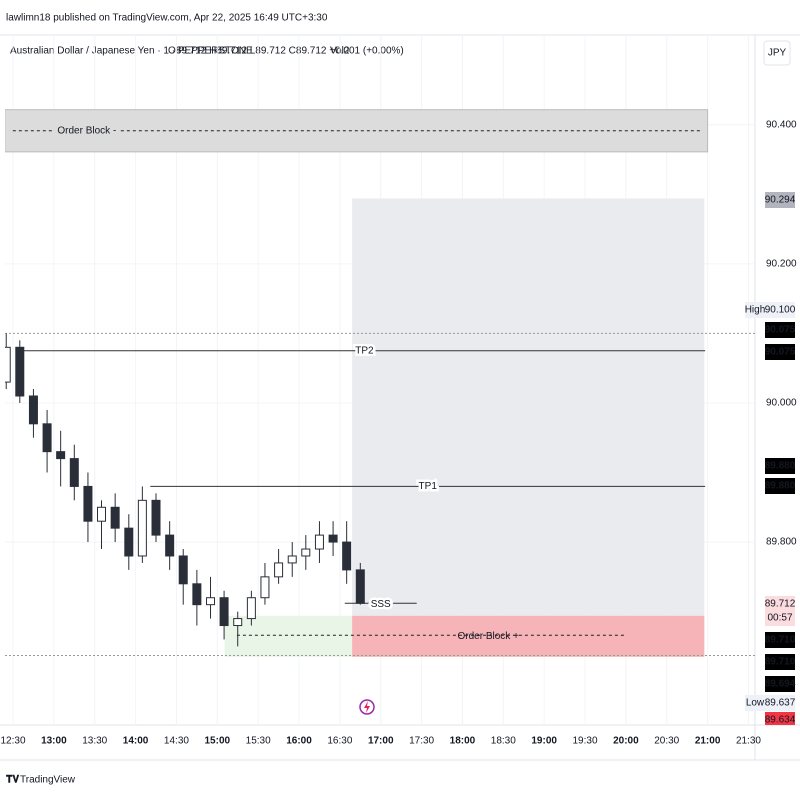 The width and height of the screenshot is (800, 800). I want to click on x-tick-label: 17:30, so click(421, 741).